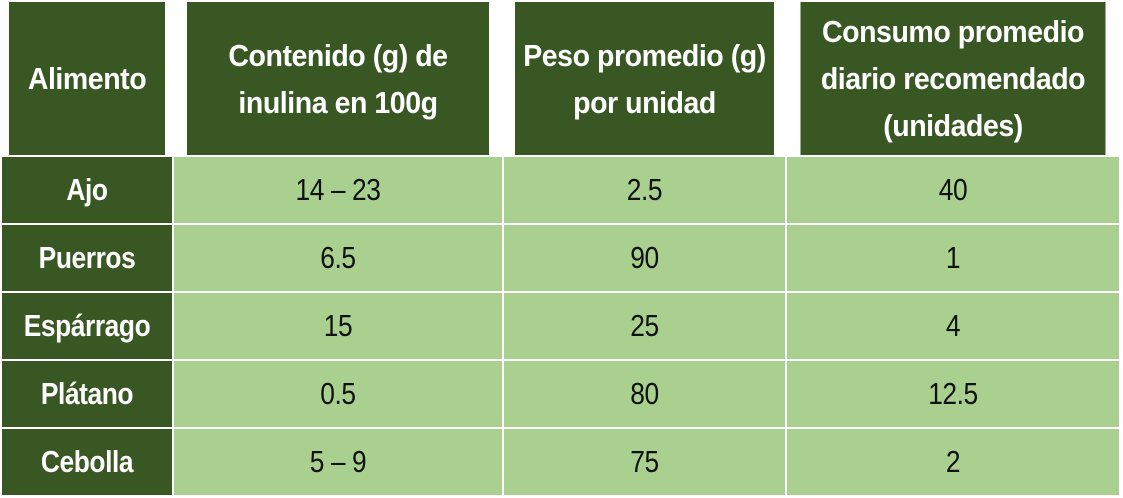  Describe the element at coordinates (953, 394) in the screenshot. I see `cell-consumo: 12.5` at that location.